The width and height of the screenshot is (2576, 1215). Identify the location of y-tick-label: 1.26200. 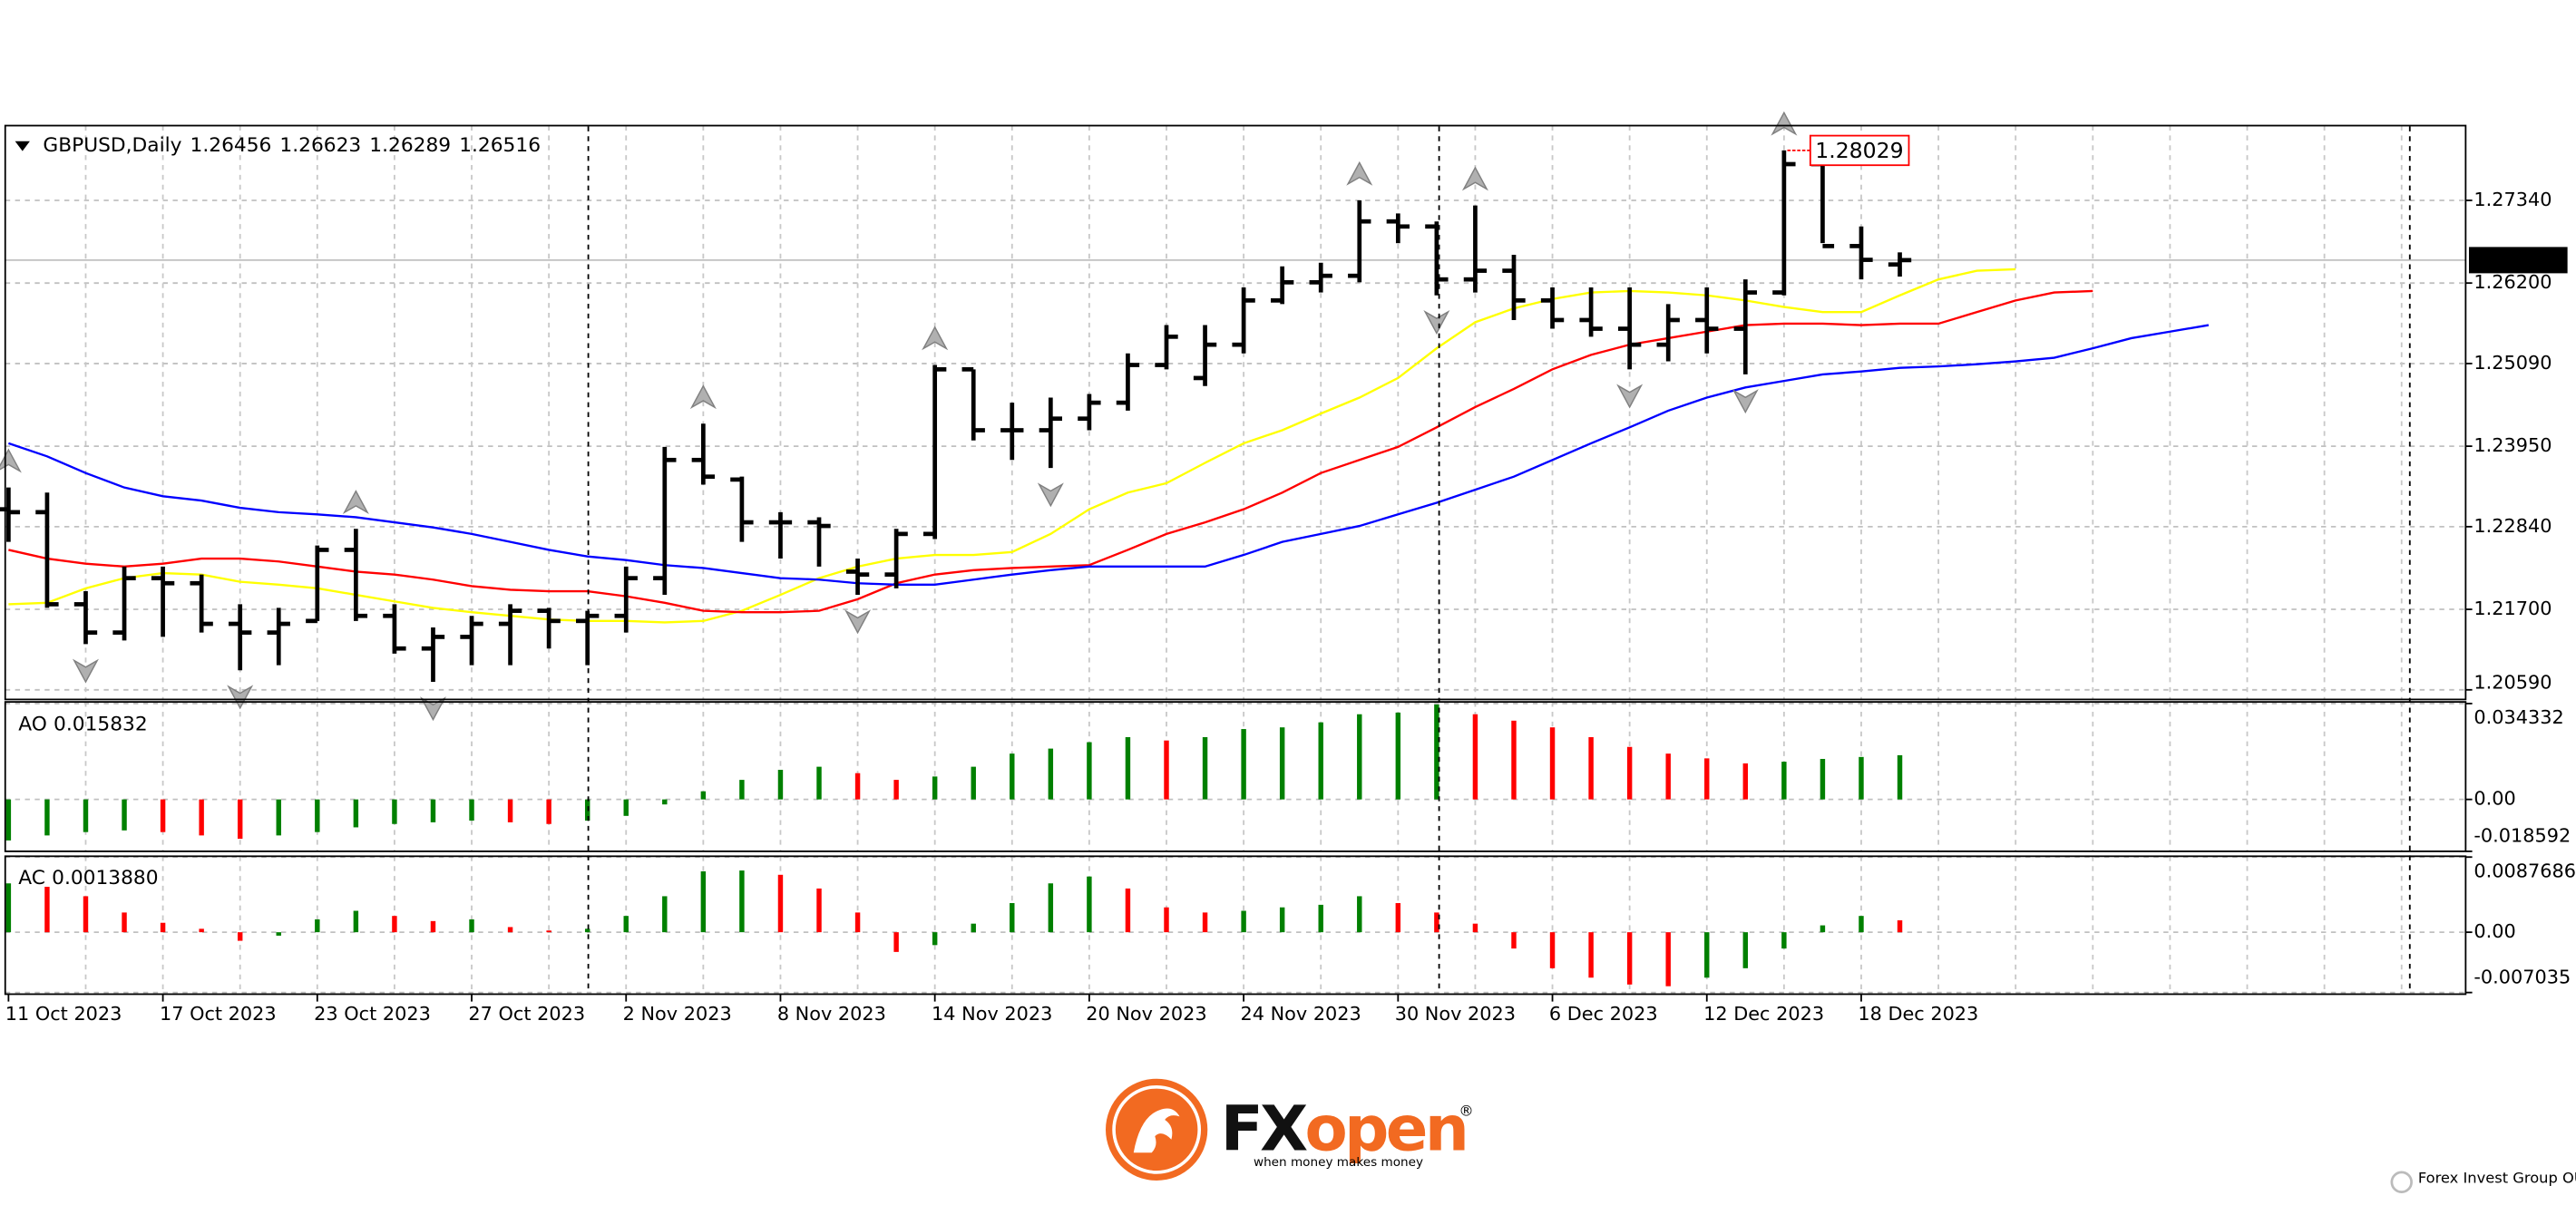
(2513, 282).